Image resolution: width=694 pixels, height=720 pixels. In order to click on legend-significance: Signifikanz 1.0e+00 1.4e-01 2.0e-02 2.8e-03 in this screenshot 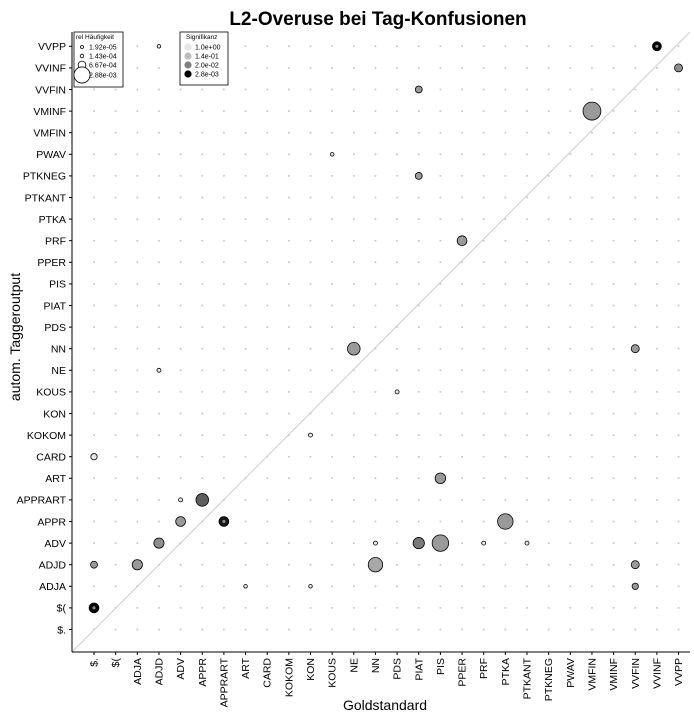, I will do `click(204, 58)`.